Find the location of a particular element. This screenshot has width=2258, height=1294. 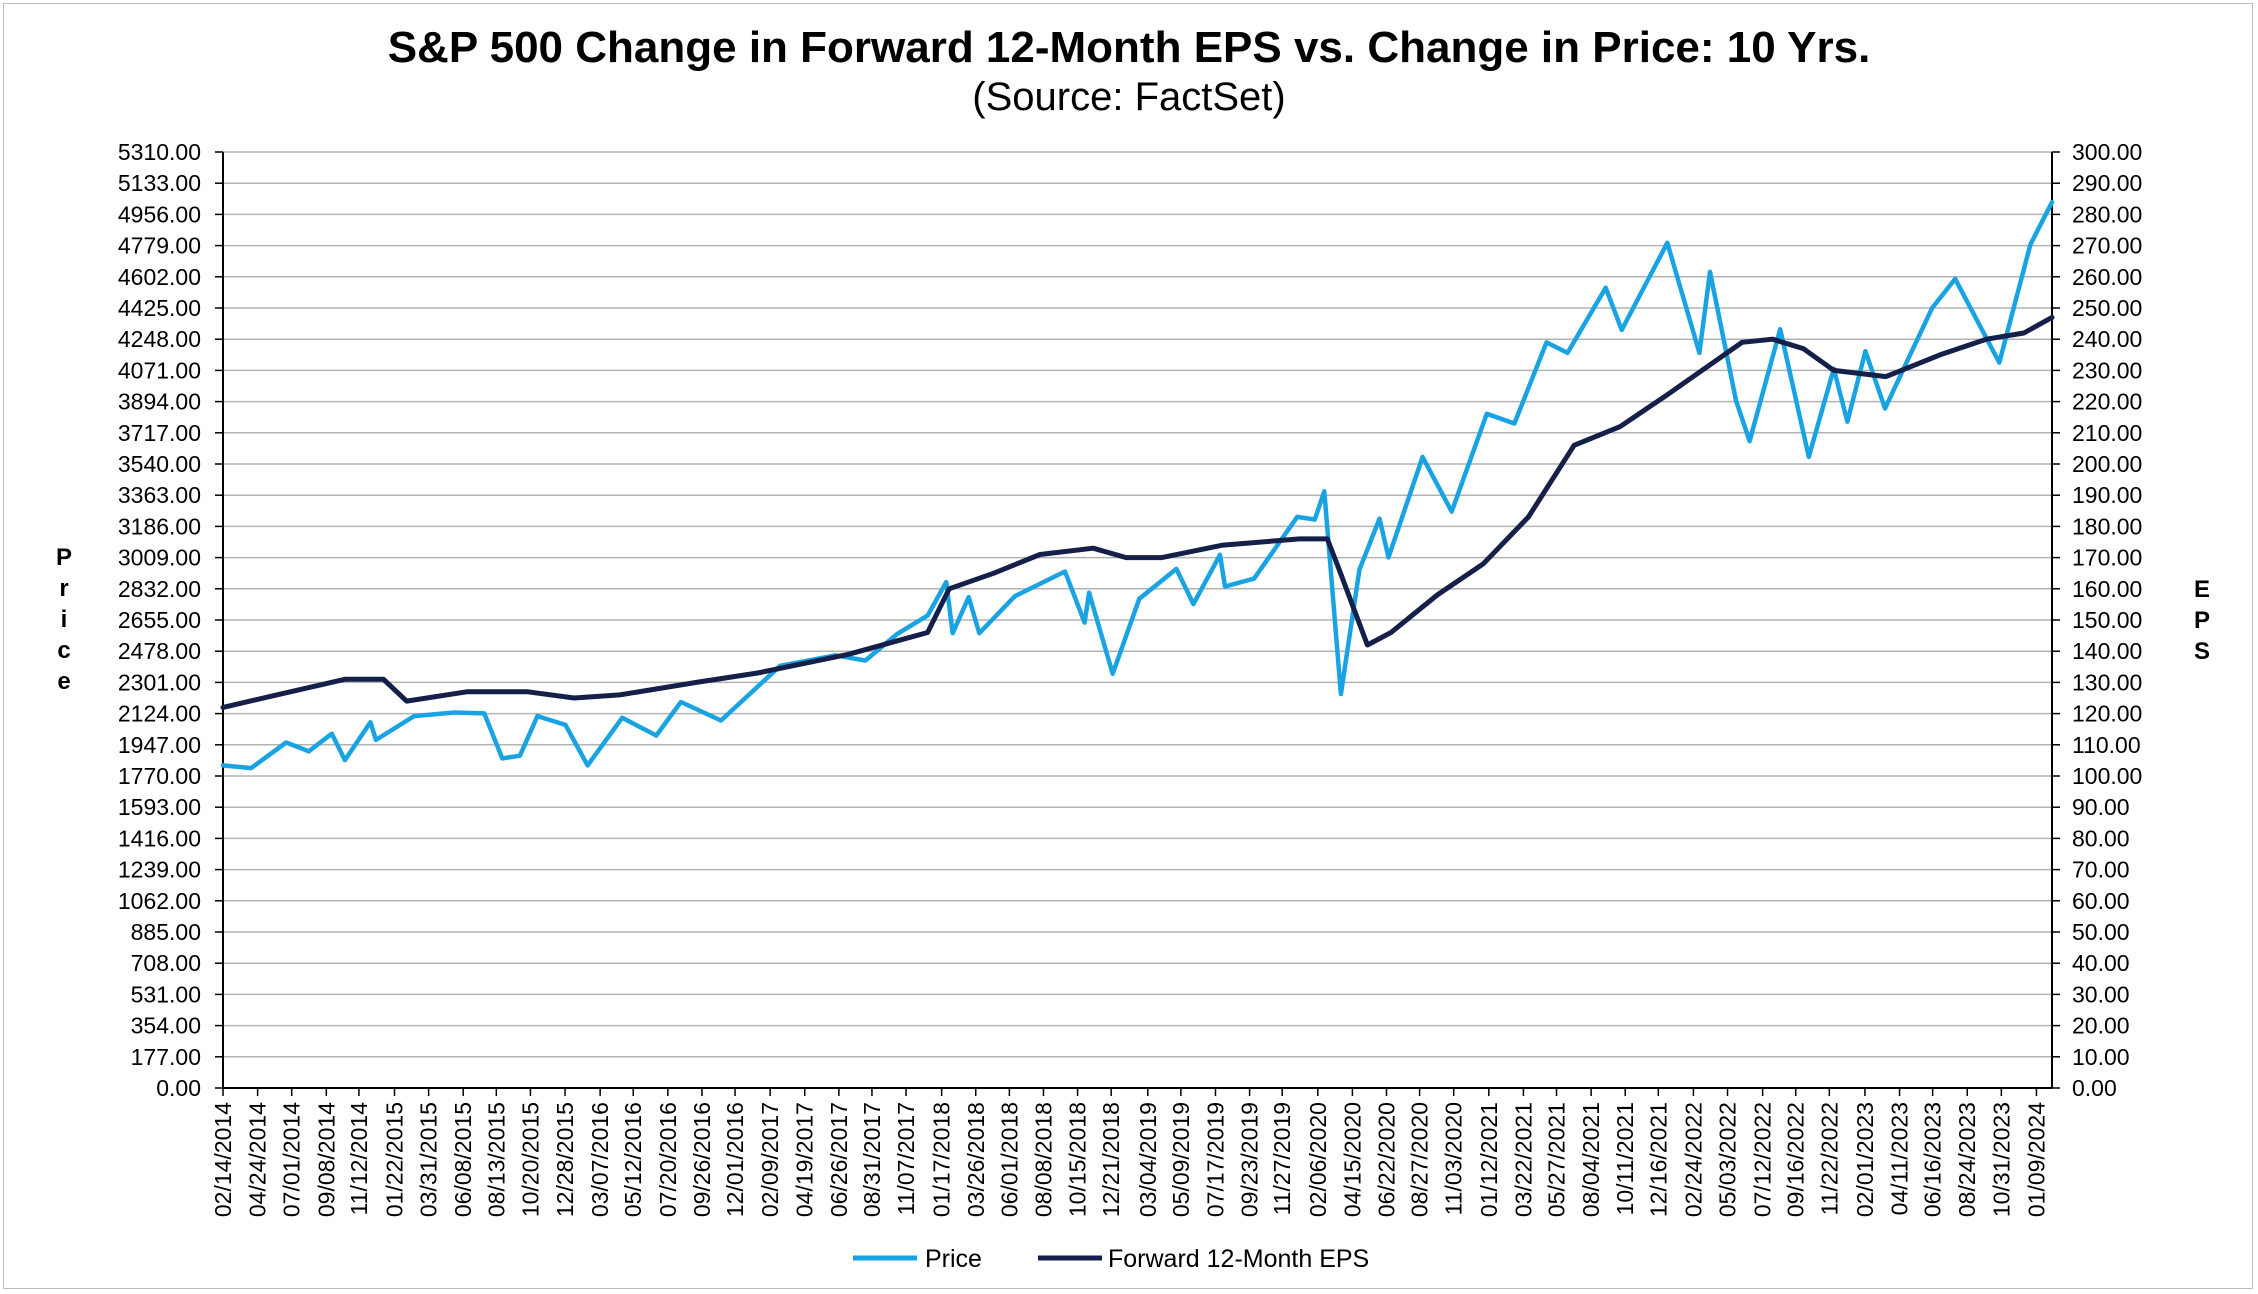

y-tick-label-right: 60.00 is located at coordinates (2101, 901).